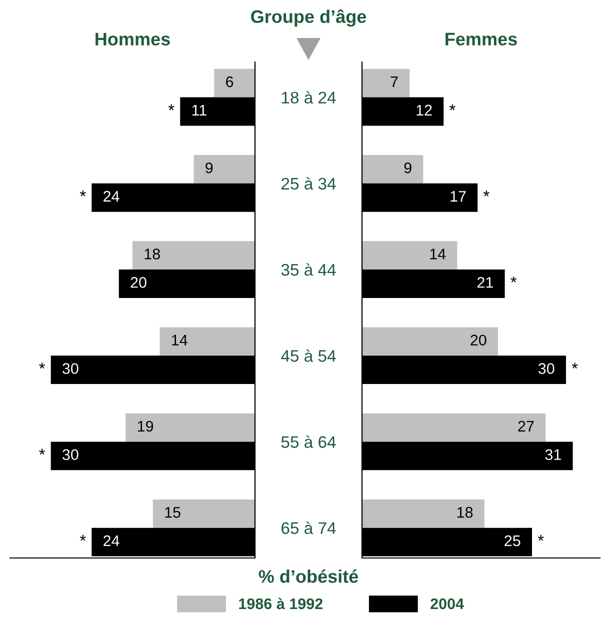 The height and width of the screenshot is (626, 602). Describe the element at coordinates (308, 576) in the screenshot. I see `x-axis-title: % d’obésité` at that location.